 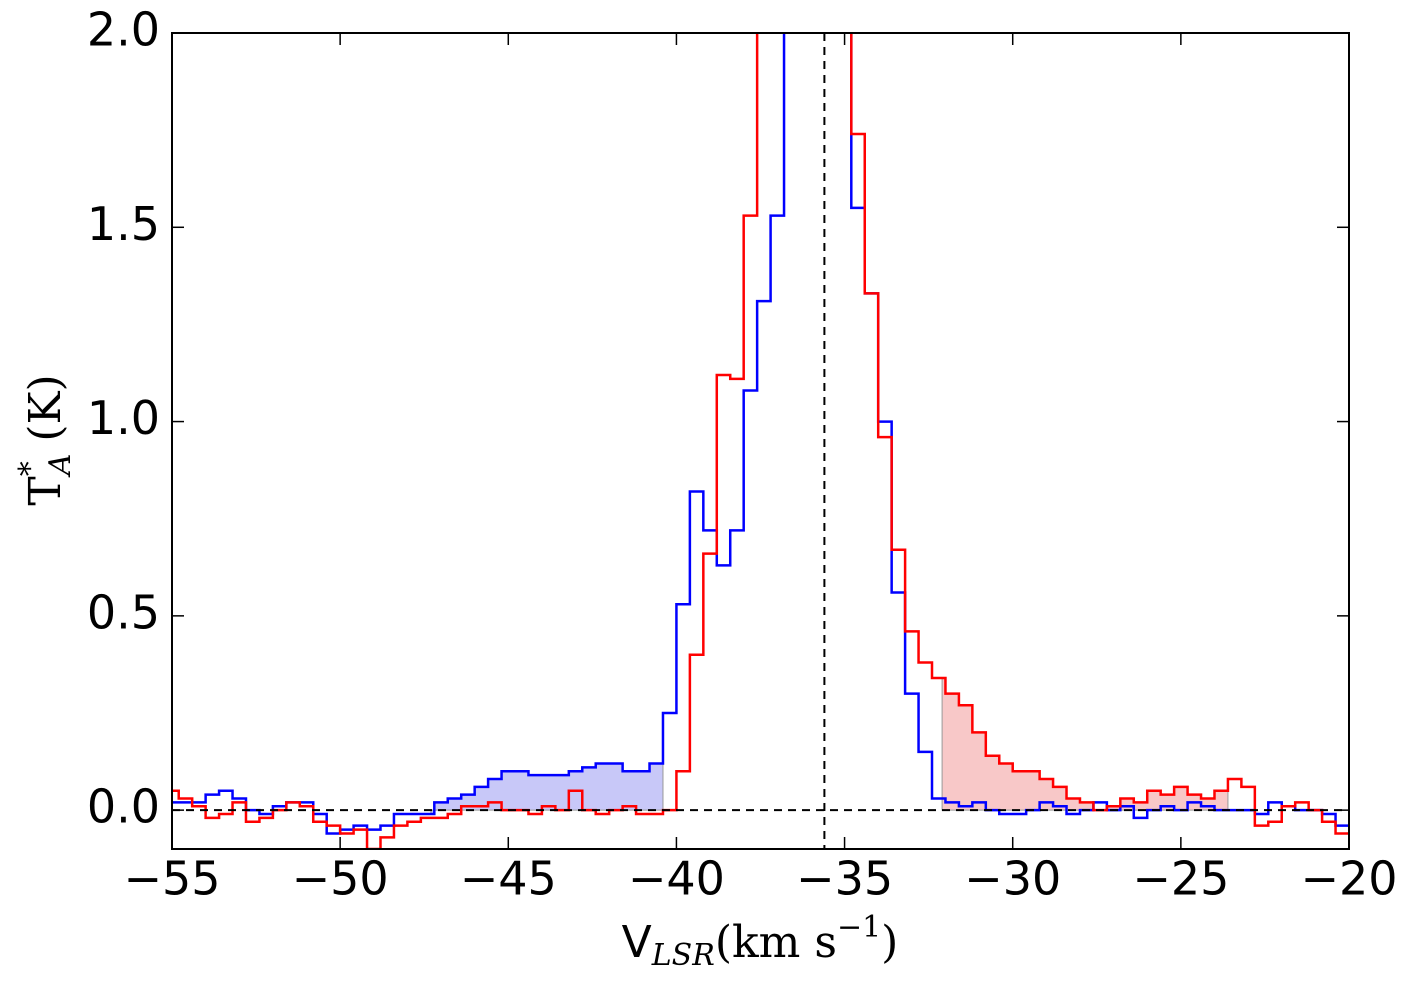 I want to click on x-tick-label: −50, so click(x=340, y=879).